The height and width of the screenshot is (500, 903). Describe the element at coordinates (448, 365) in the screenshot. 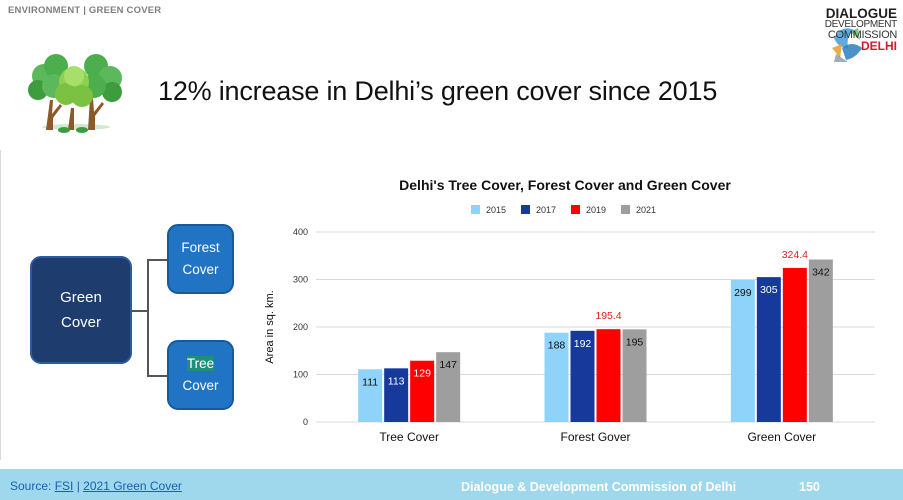

I see `data-label-2021-0: 147` at that location.